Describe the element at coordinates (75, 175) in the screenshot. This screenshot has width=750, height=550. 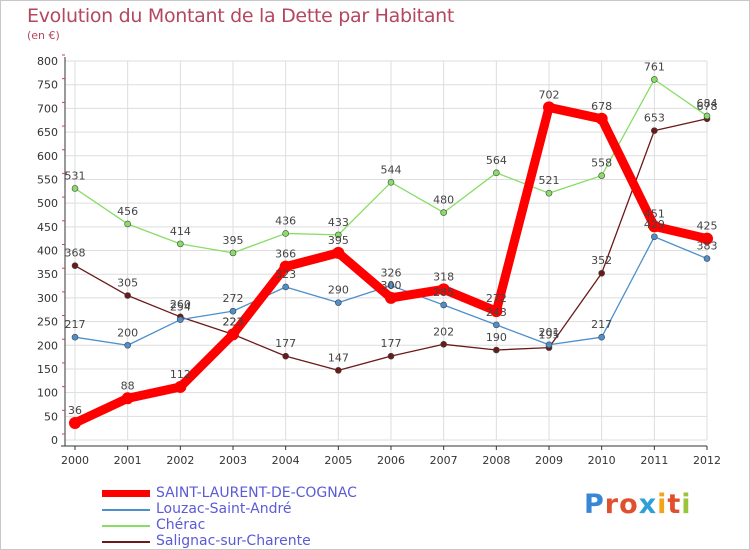
I see `data-label-2: 531` at that location.